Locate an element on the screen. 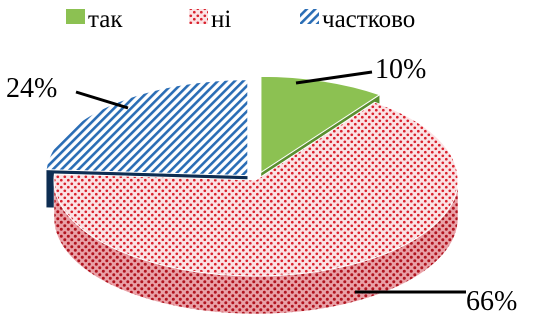  legend-item-tak: так is located at coordinates (94, 19).